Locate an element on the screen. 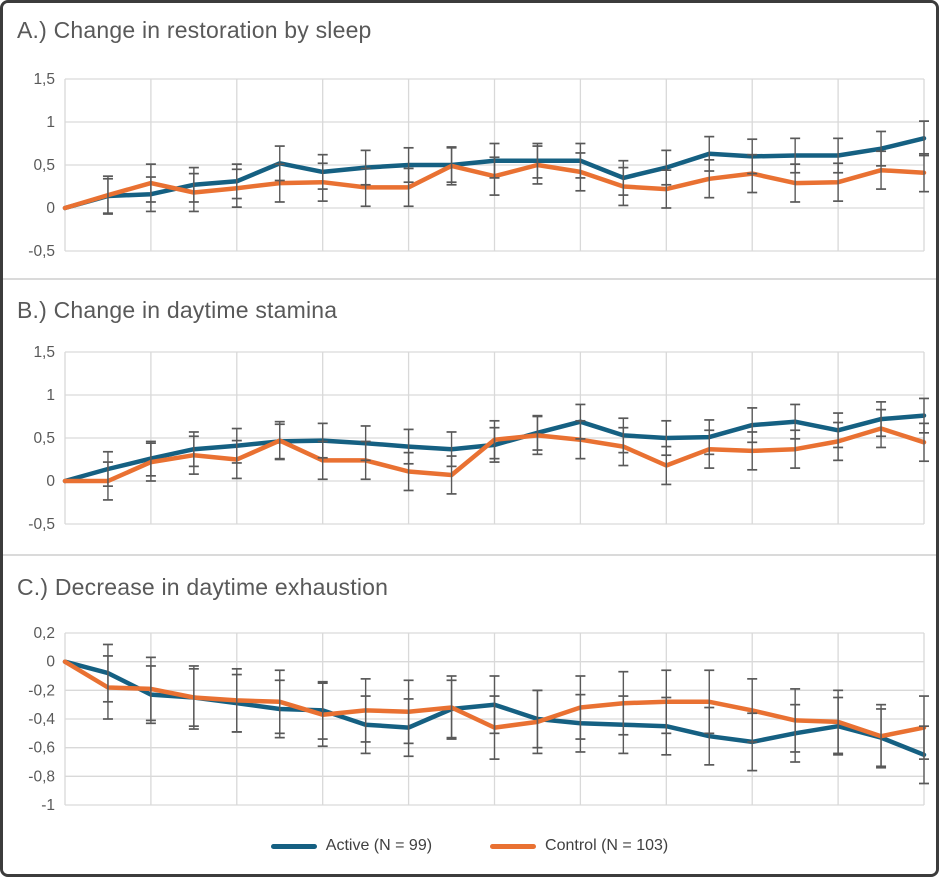  svg-text: -1 is located at coordinates (48, 805).